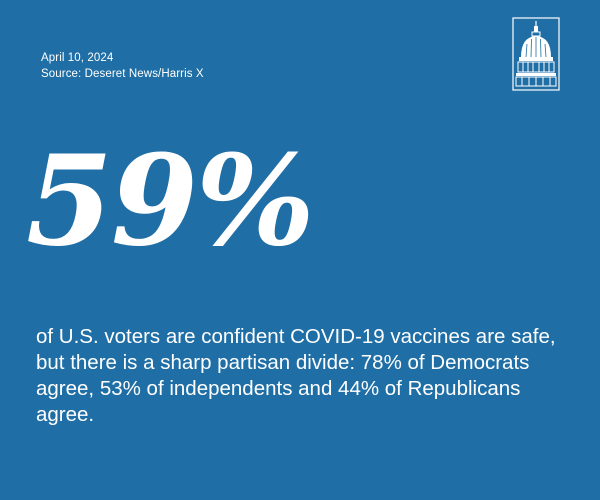  Describe the element at coordinates (77, 58) in the screenshot. I see `publish-date: April 10, 2024` at that location.